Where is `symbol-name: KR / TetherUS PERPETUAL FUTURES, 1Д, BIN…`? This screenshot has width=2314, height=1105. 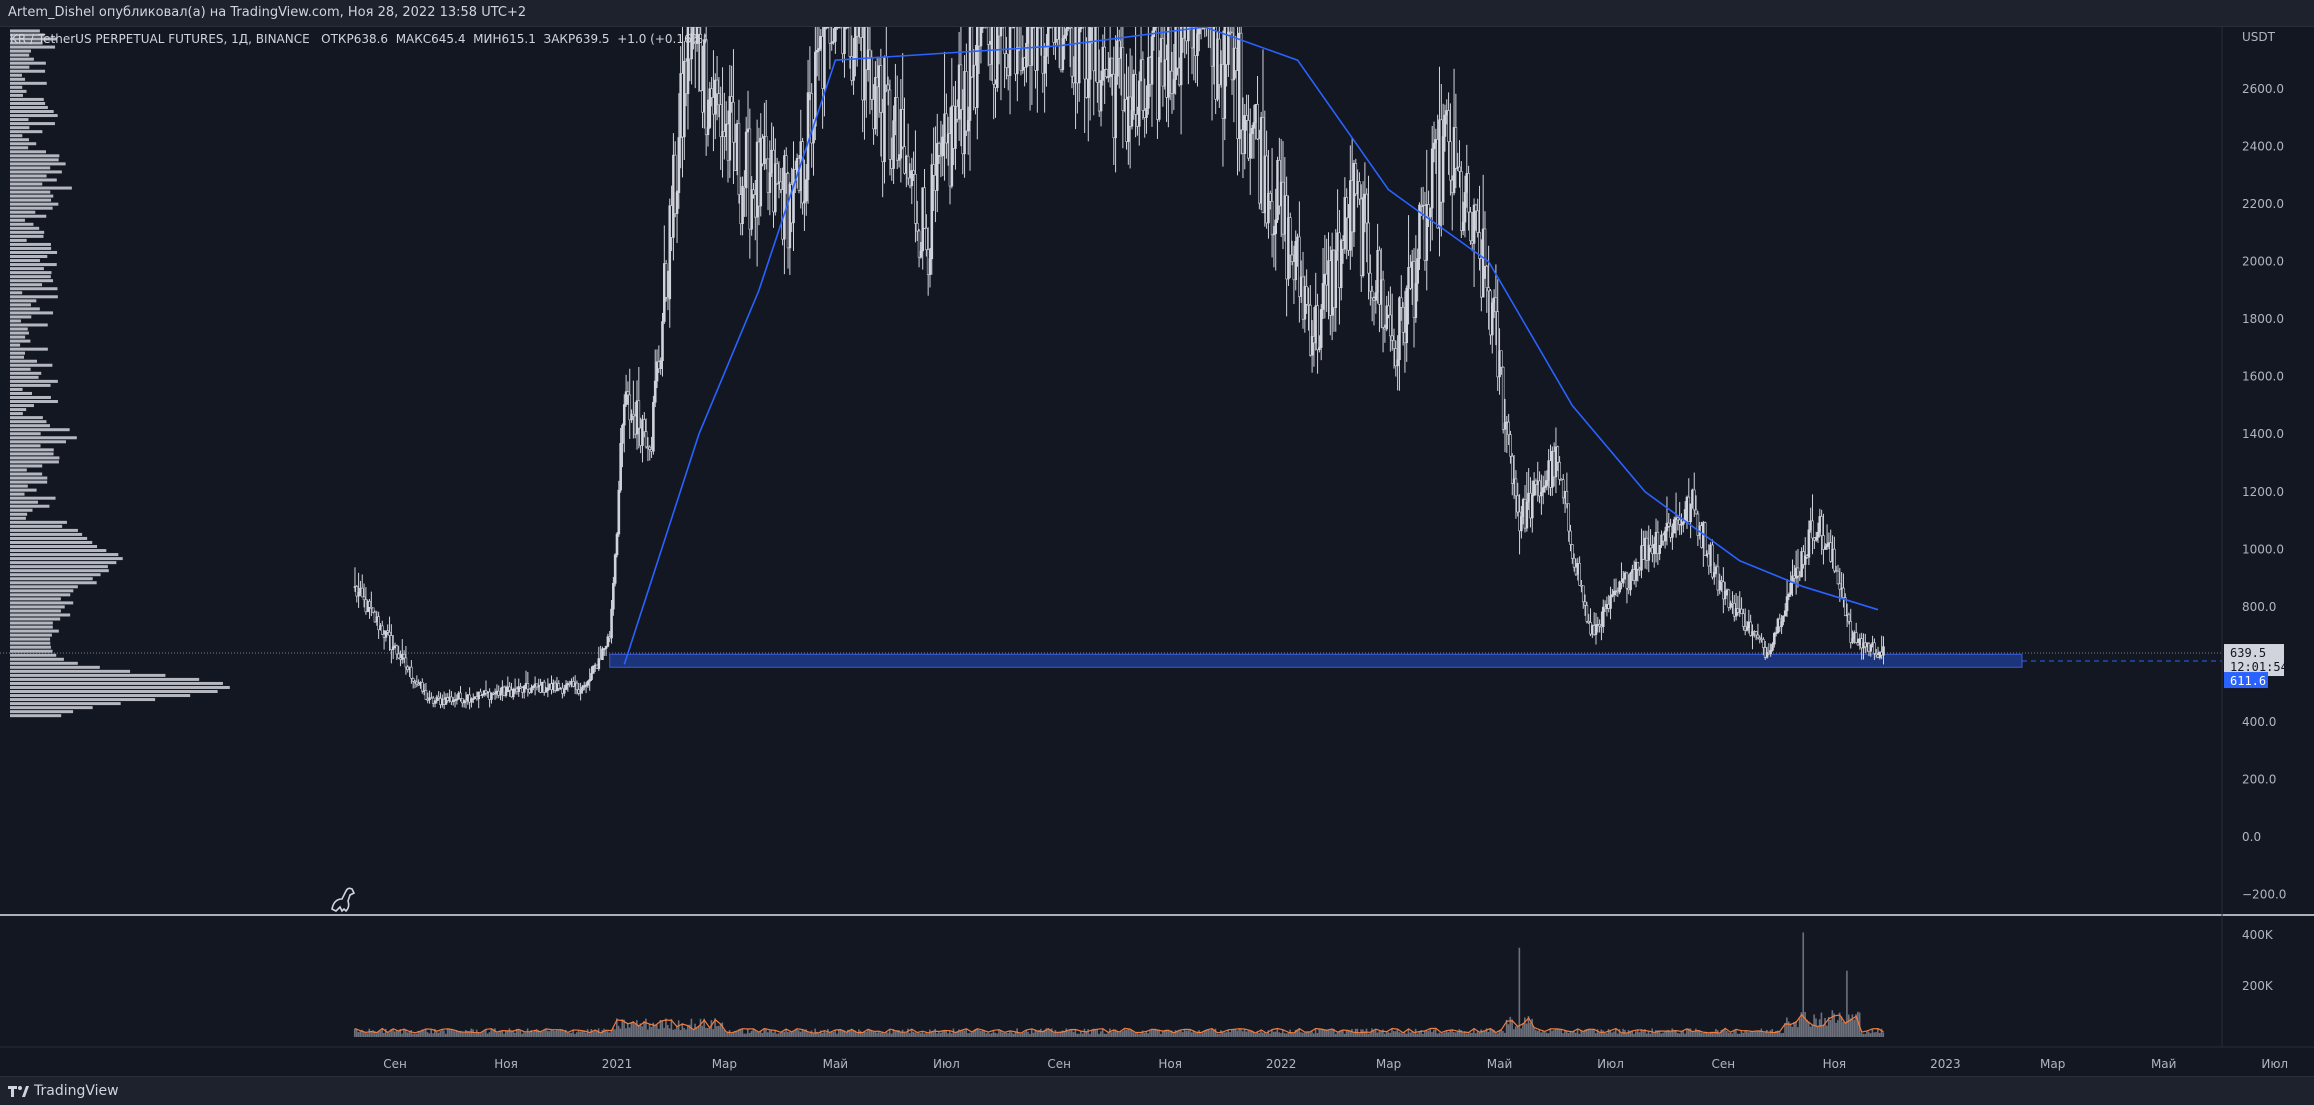
symbol-name: KR / TetherUS PERPETUAL FUTURES, 1Д, BIN… is located at coordinates (160, 39).